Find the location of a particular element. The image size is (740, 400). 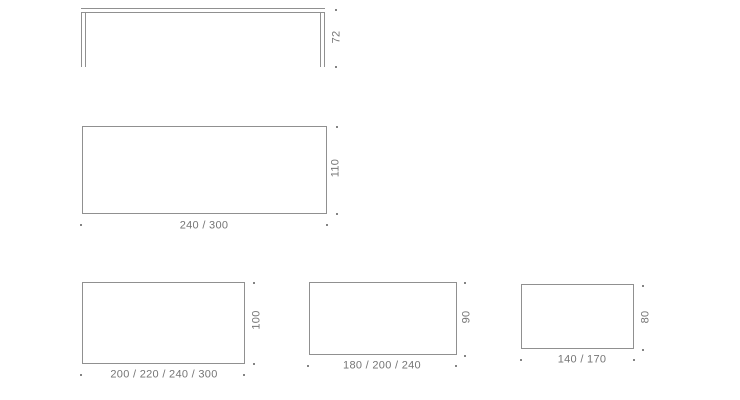

table-leg-right is located at coordinates (322, 40).